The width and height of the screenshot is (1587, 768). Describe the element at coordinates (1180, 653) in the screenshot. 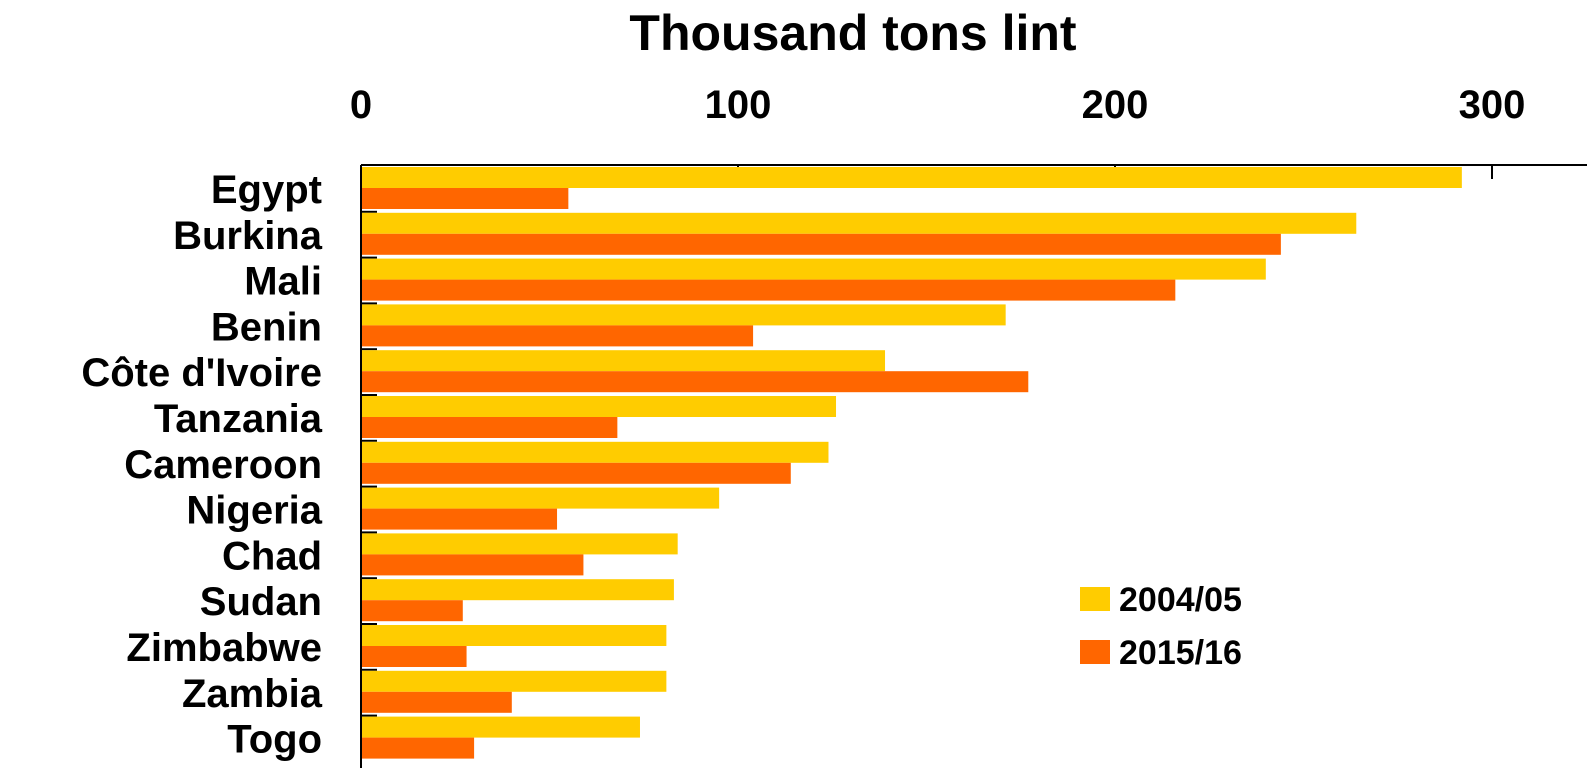

I see `legend-label: 2015/16` at that location.